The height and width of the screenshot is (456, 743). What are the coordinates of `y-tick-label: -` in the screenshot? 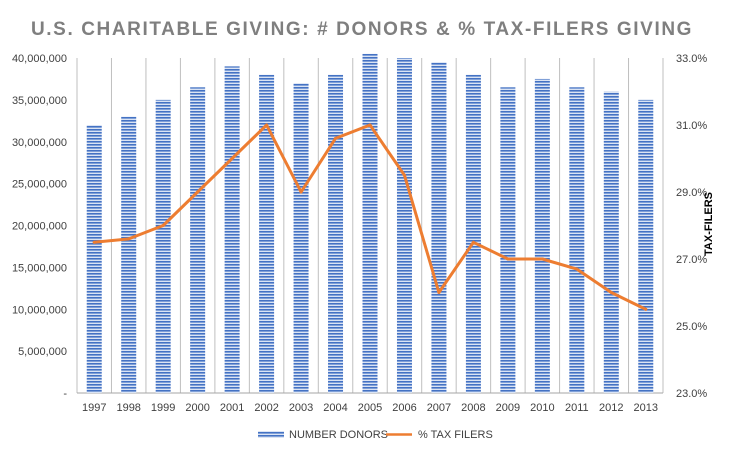 It's located at (65, 394).